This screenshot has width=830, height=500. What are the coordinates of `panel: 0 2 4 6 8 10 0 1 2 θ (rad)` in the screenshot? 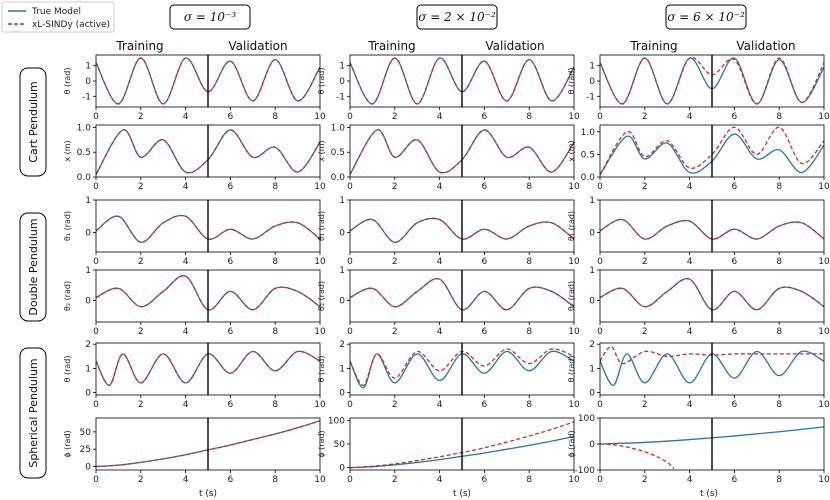 It's located at (448, 375).